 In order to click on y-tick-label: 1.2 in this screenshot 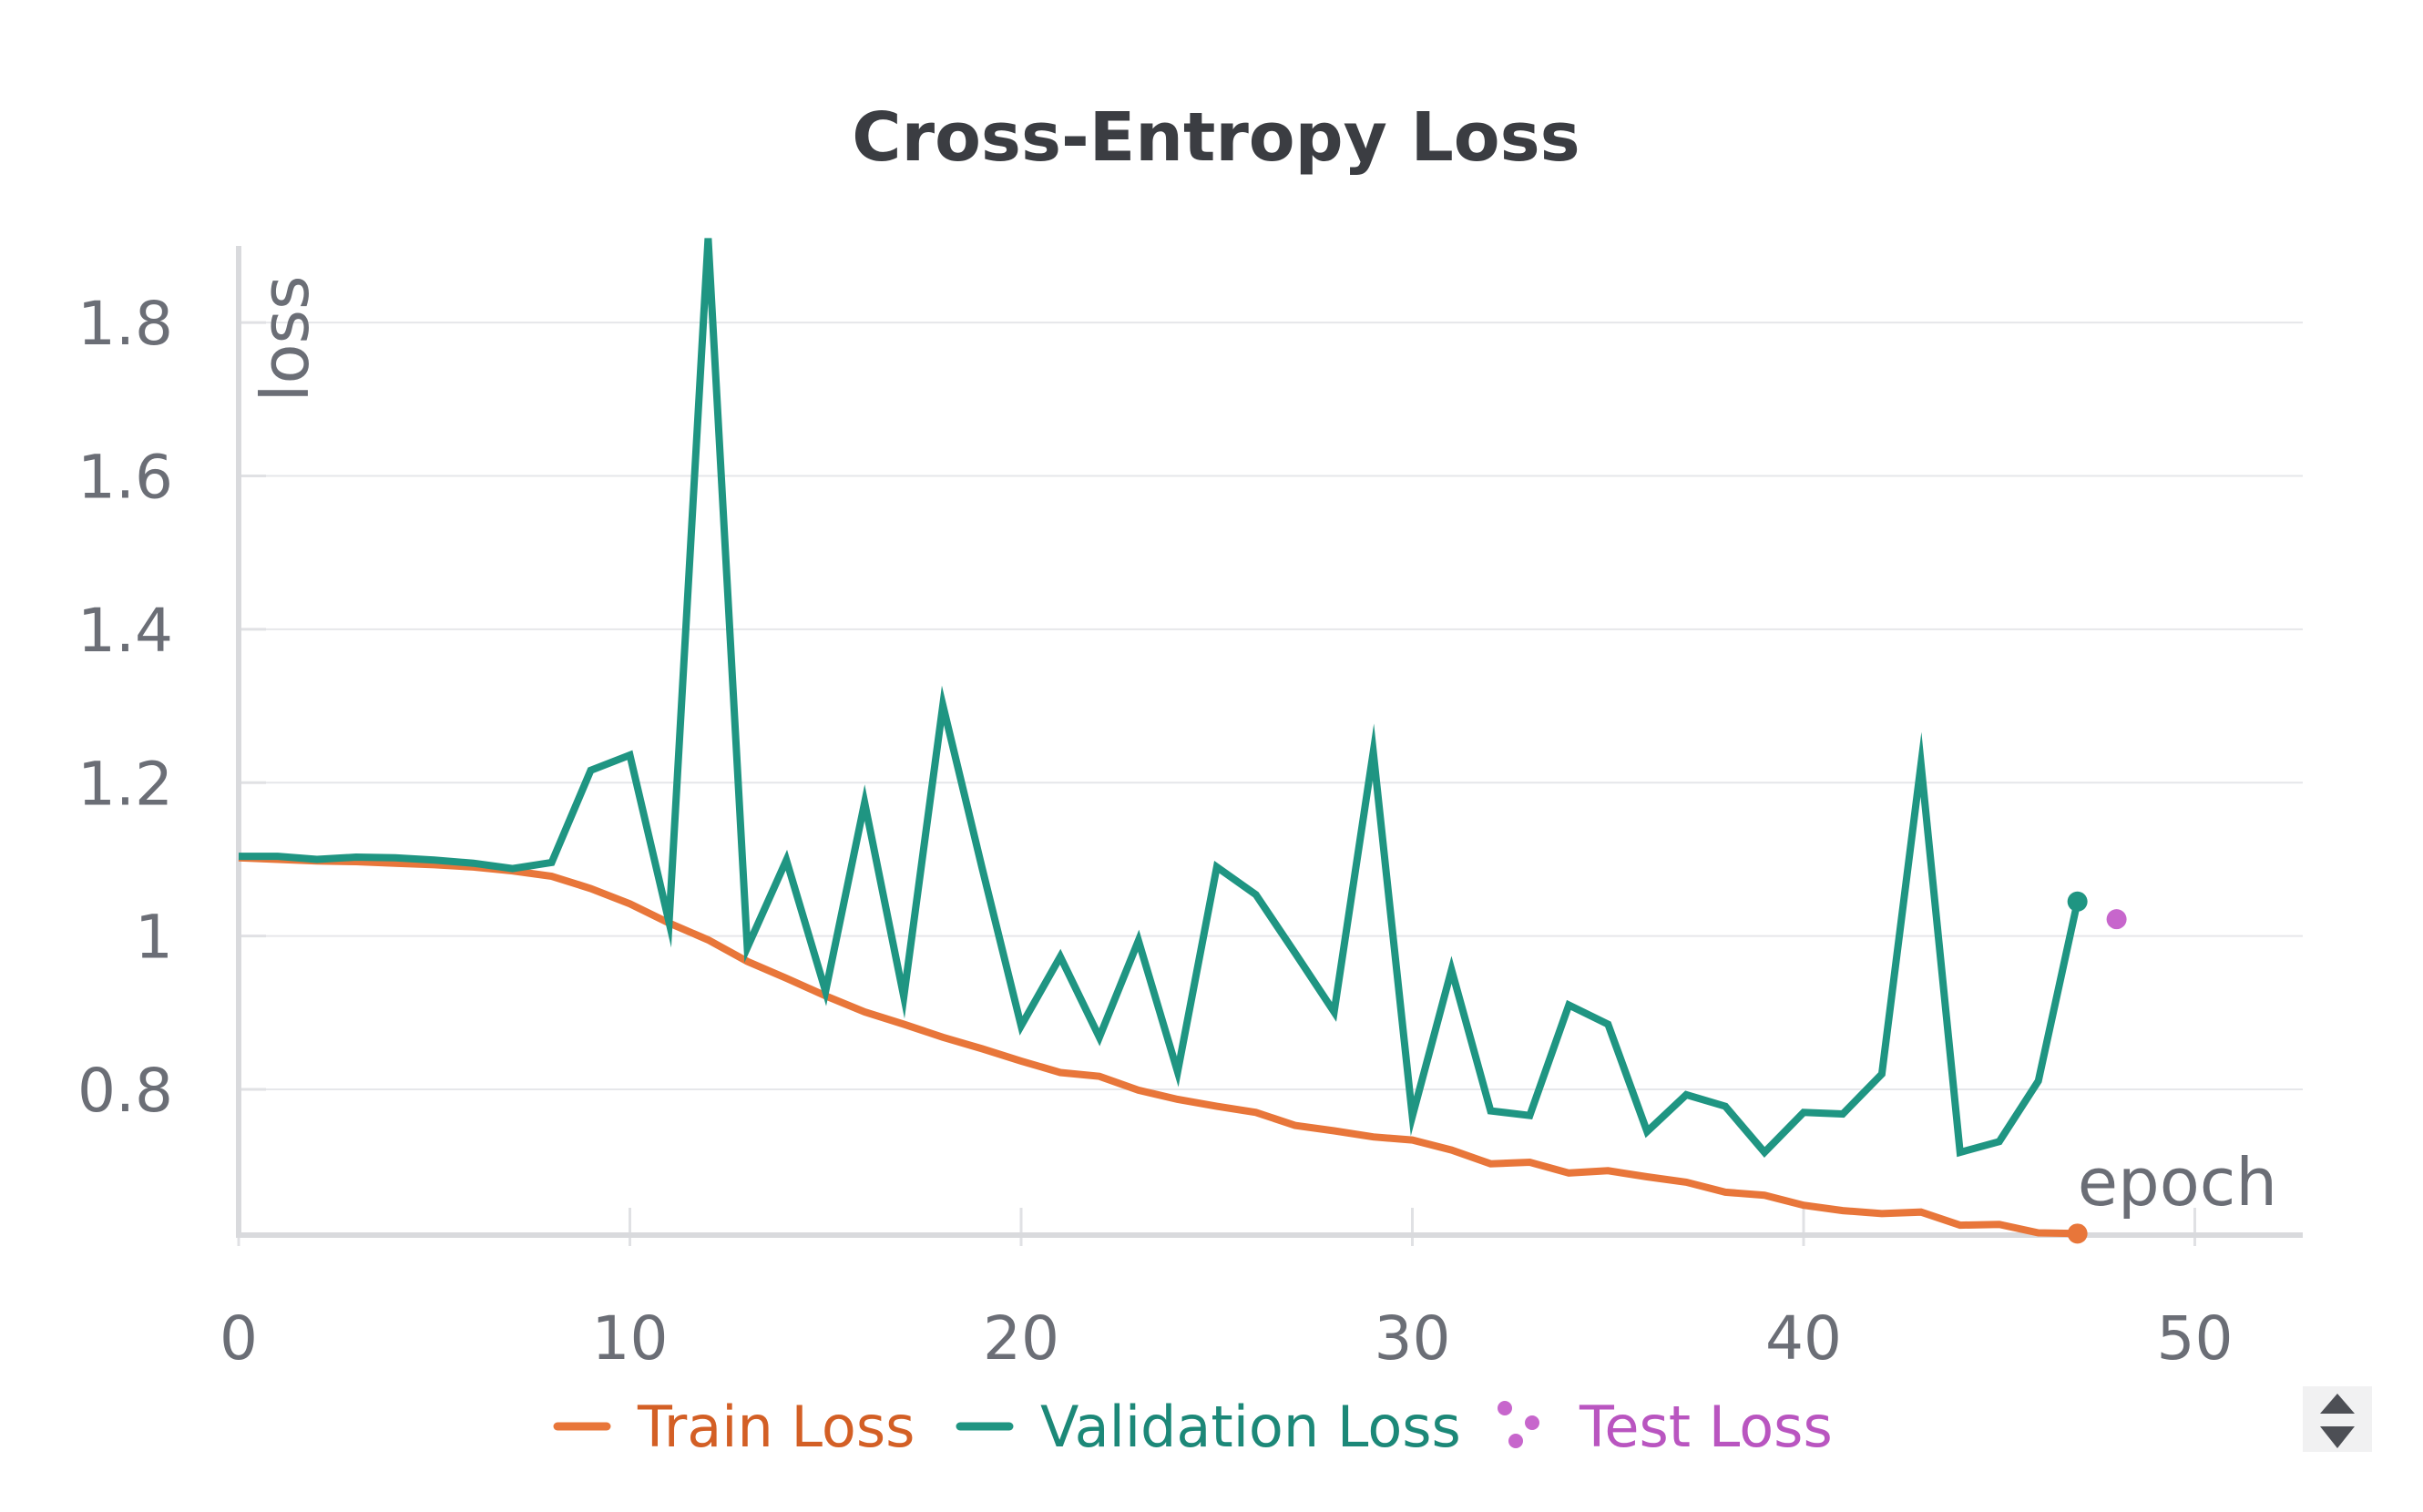, I will do `click(125, 784)`.